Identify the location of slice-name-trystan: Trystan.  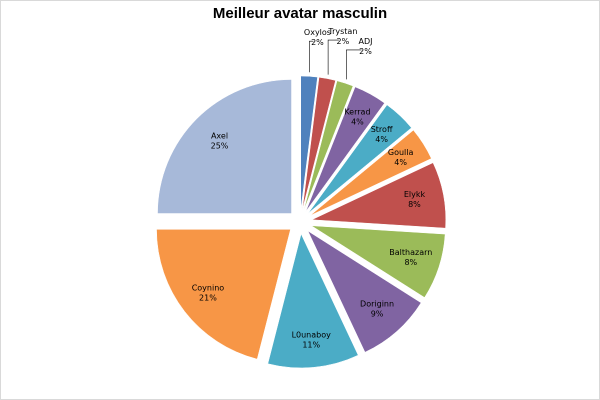
(342, 31).